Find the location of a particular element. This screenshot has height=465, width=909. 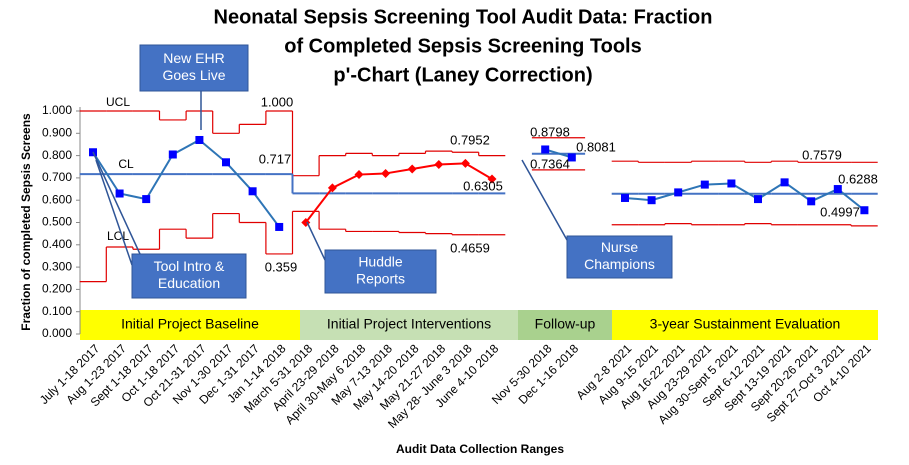

y-tick-label: 0.700 is located at coordinates (57, 177).